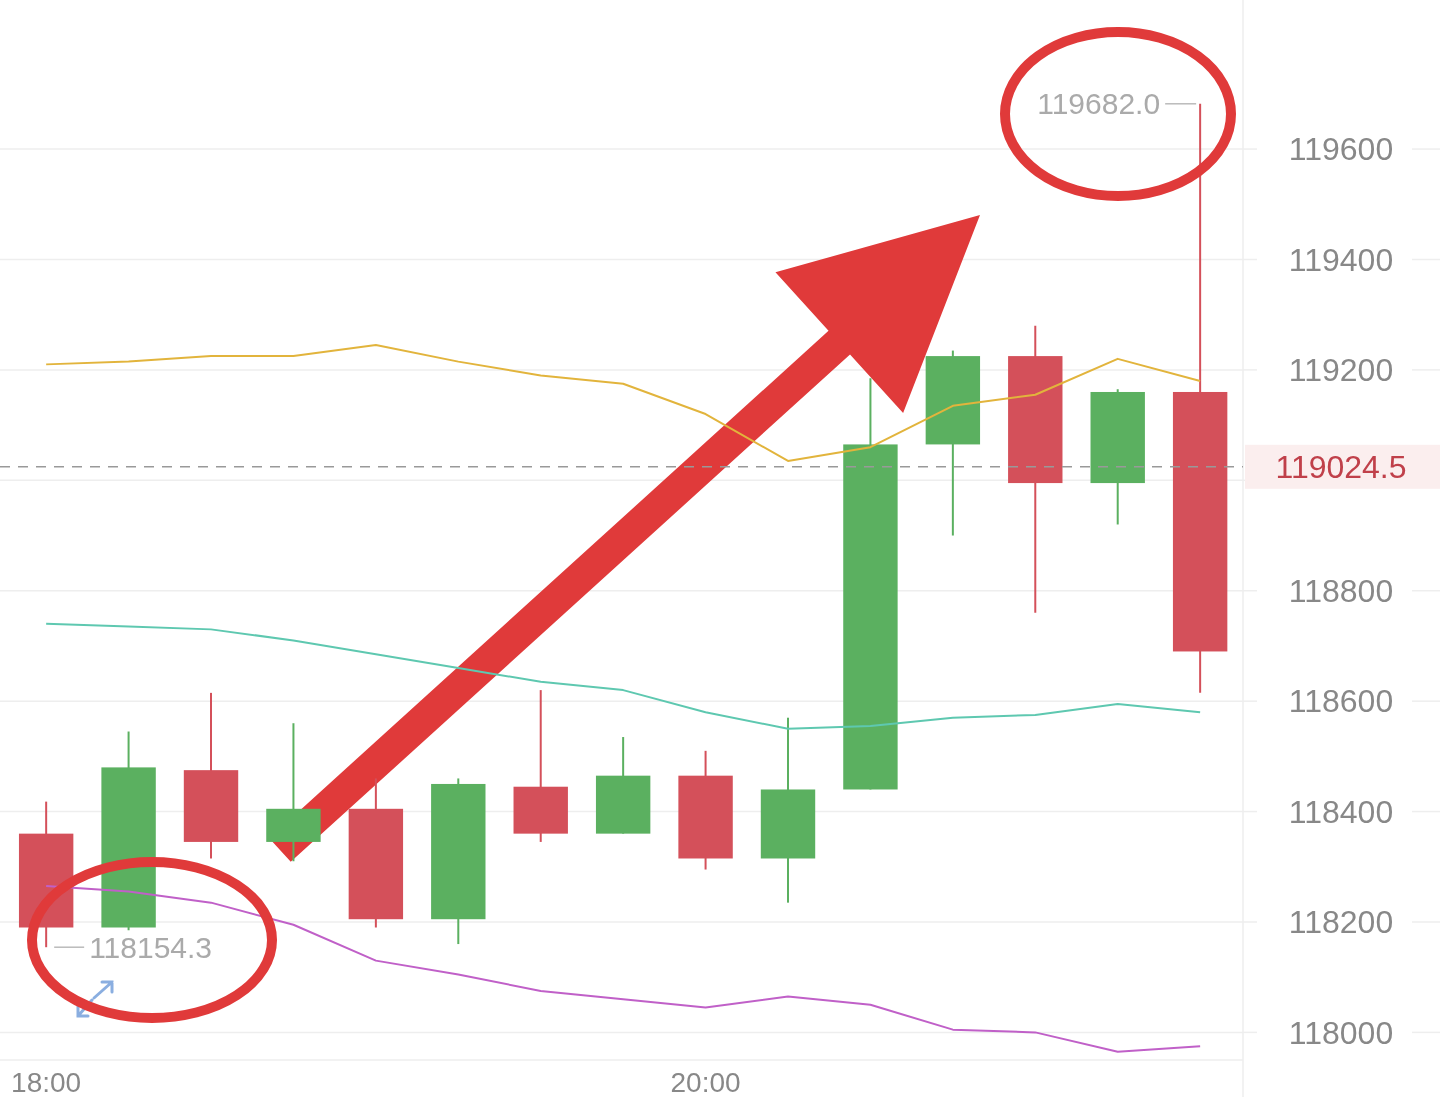  I want to click on y-tick-label: 118200, so click(1341, 922).